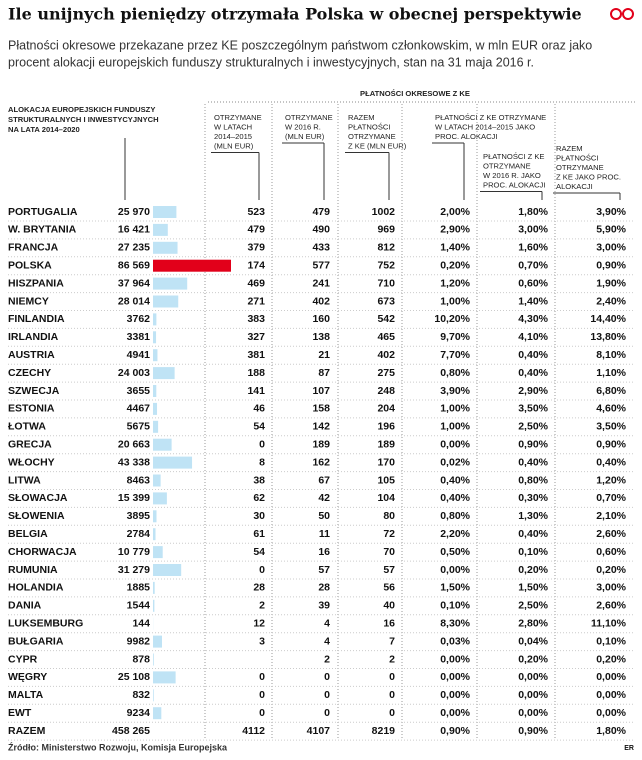  I want to click on cell: 160, so click(321, 319).